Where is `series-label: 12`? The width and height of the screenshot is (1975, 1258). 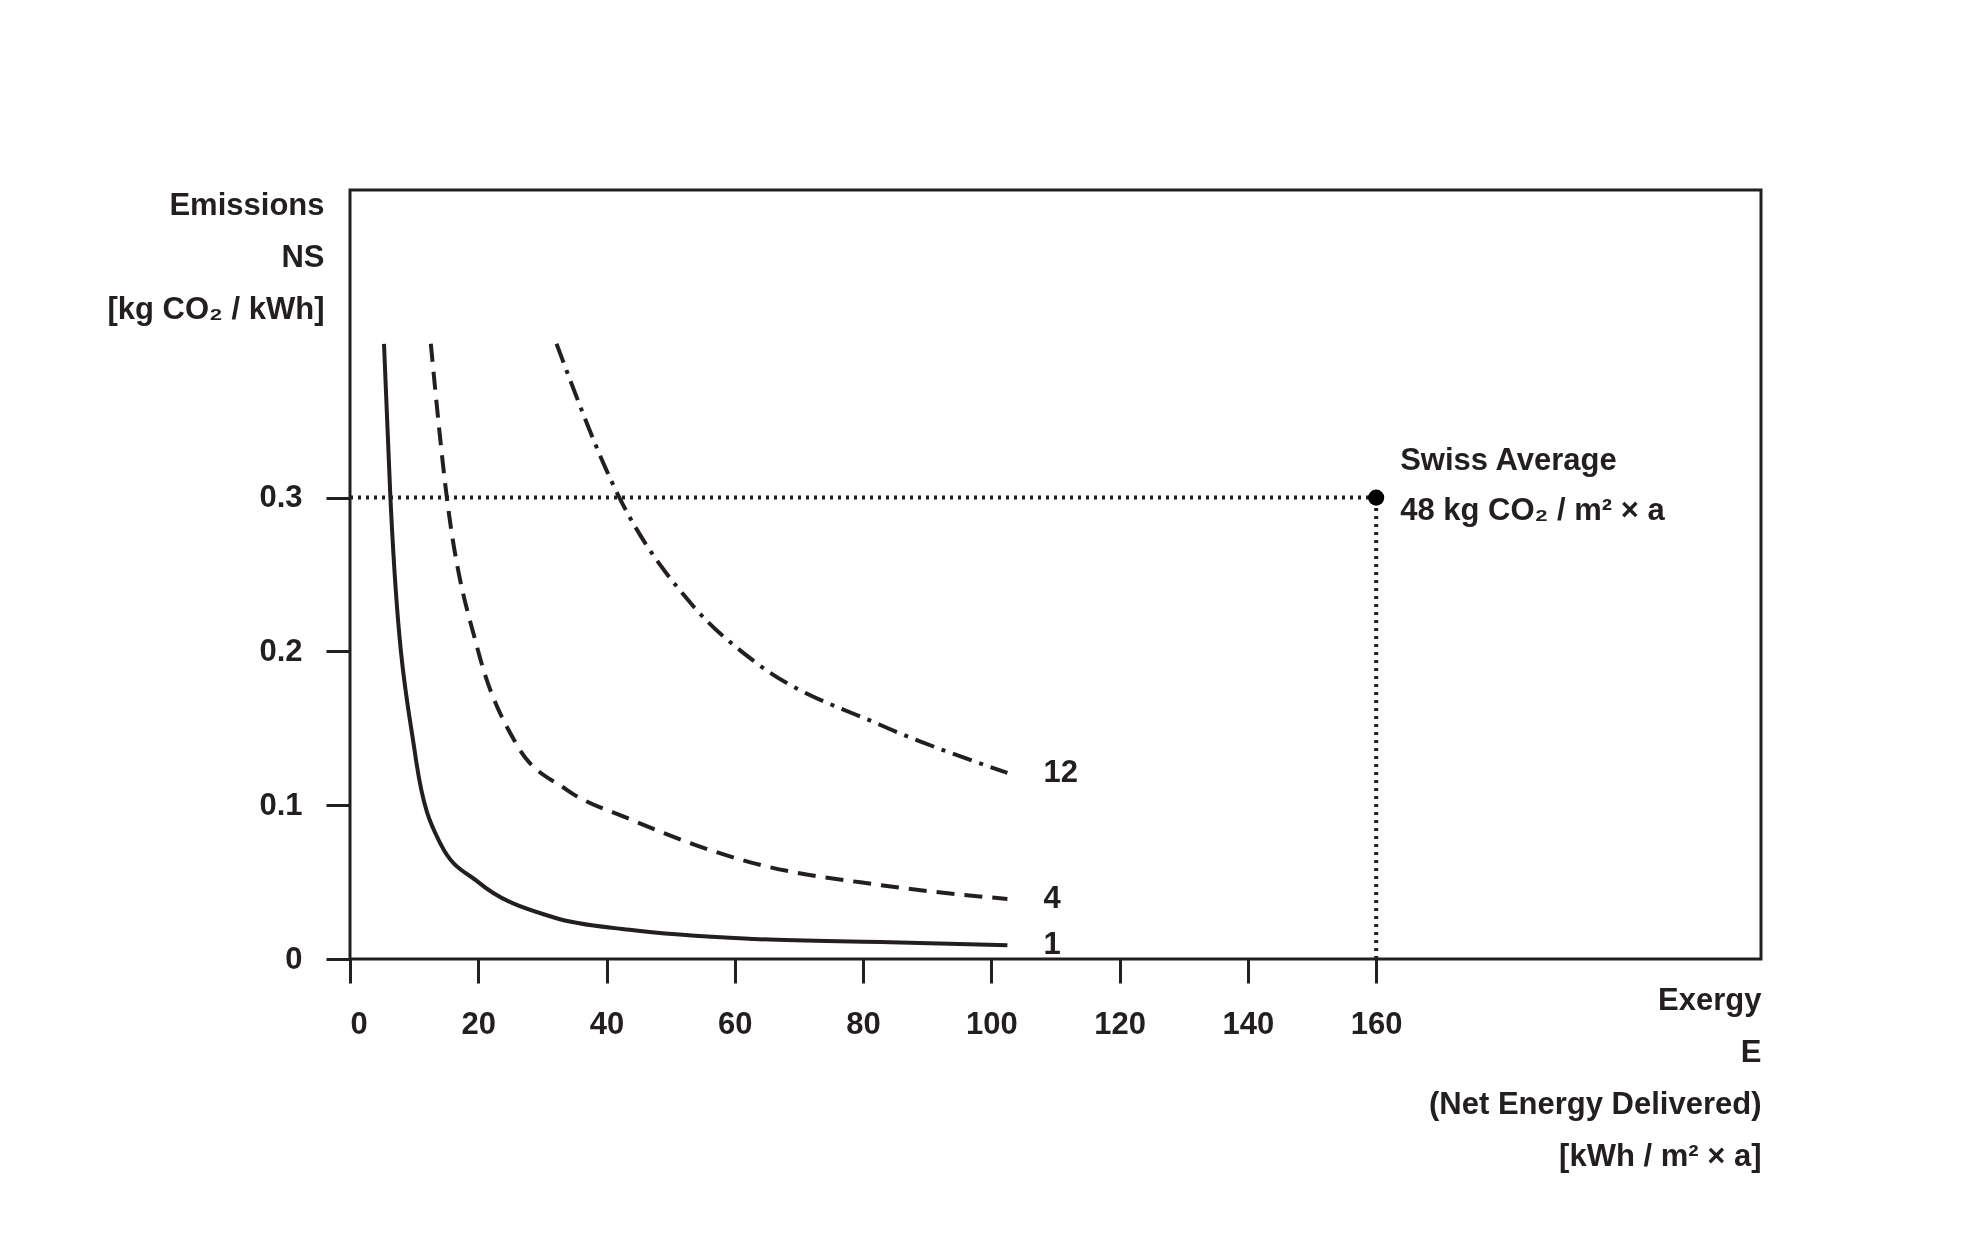 series-label: 12 is located at coordinates (1060, 771).